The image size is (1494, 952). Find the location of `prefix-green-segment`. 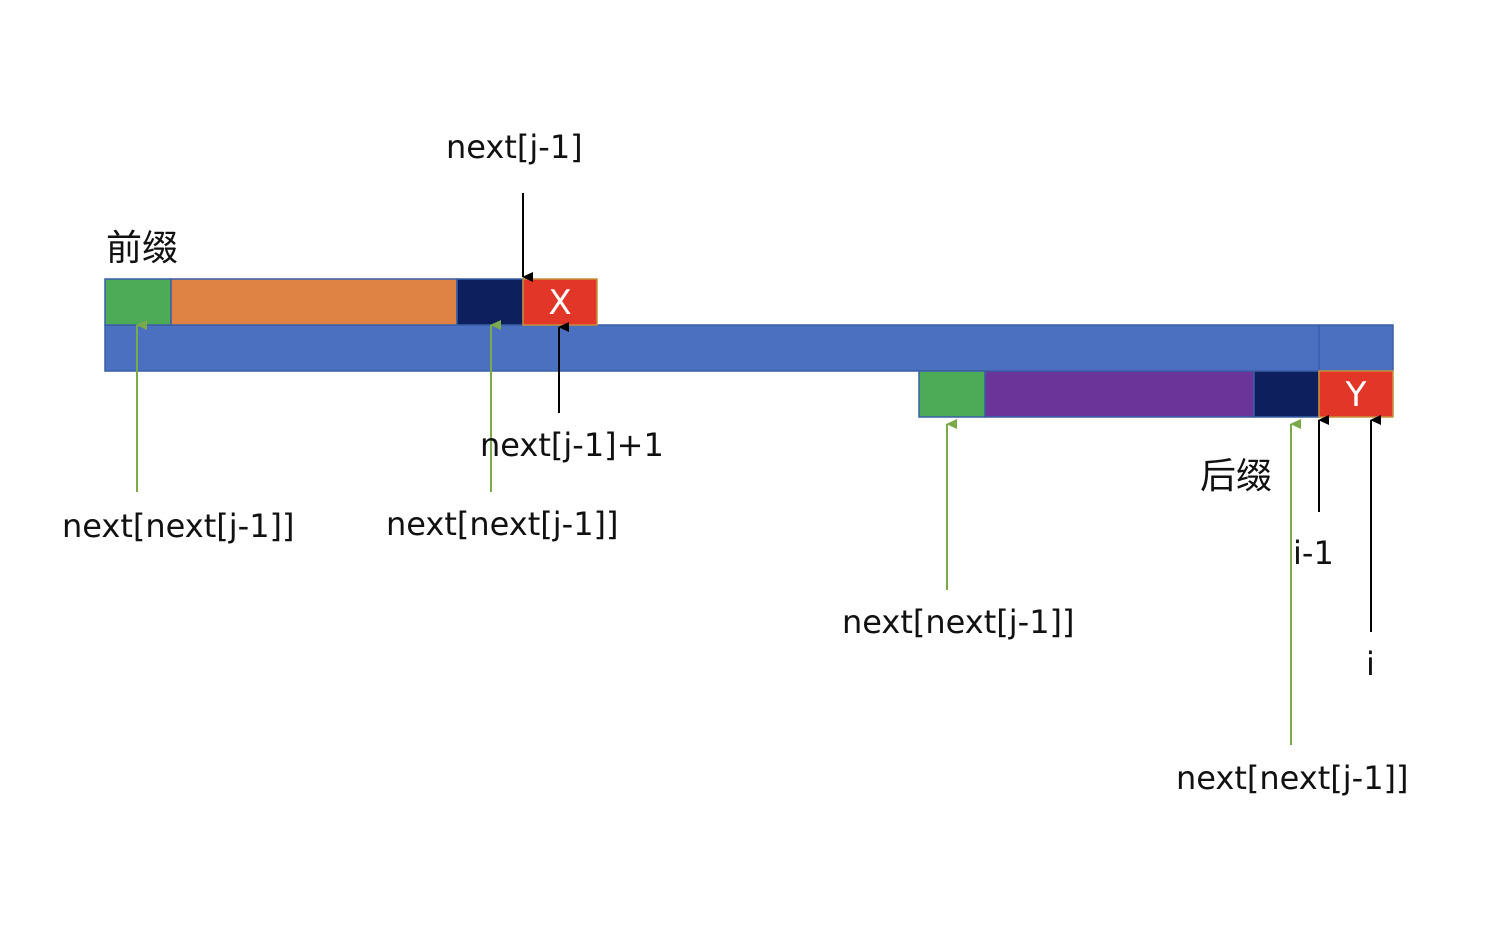

prefix-green-segment is located at coordinates (138, 302).